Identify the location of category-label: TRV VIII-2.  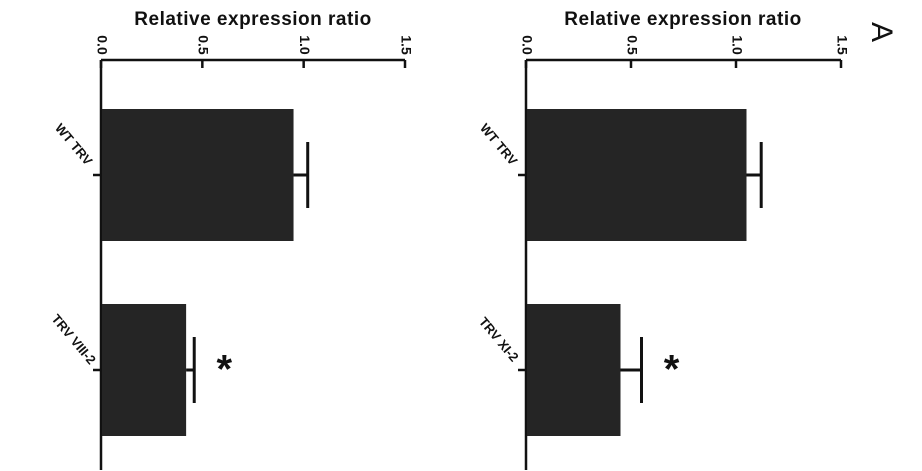
(74, 339).